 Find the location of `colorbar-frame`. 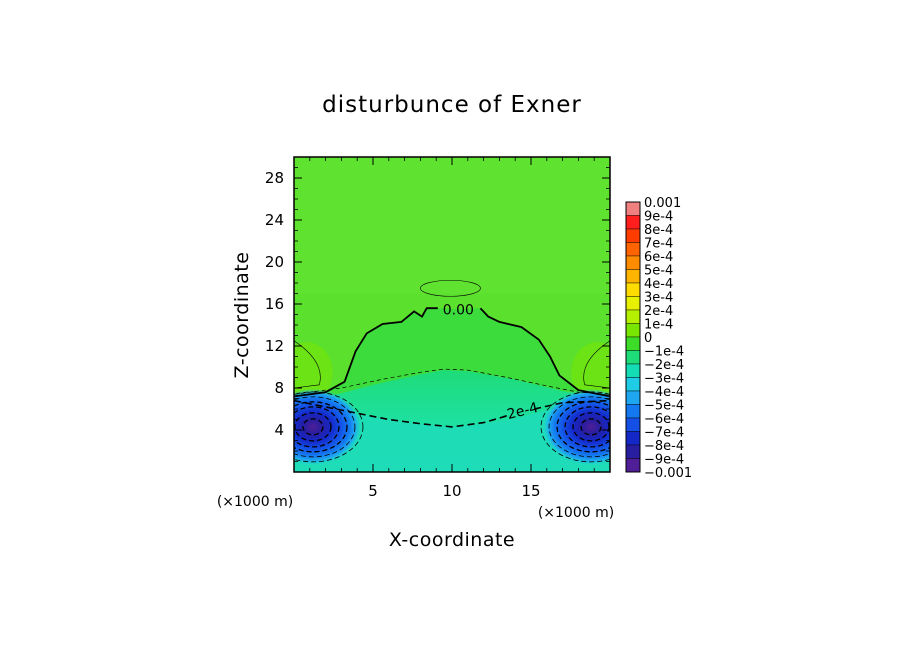

colorbar-frame is located at coordinates (633, 337).